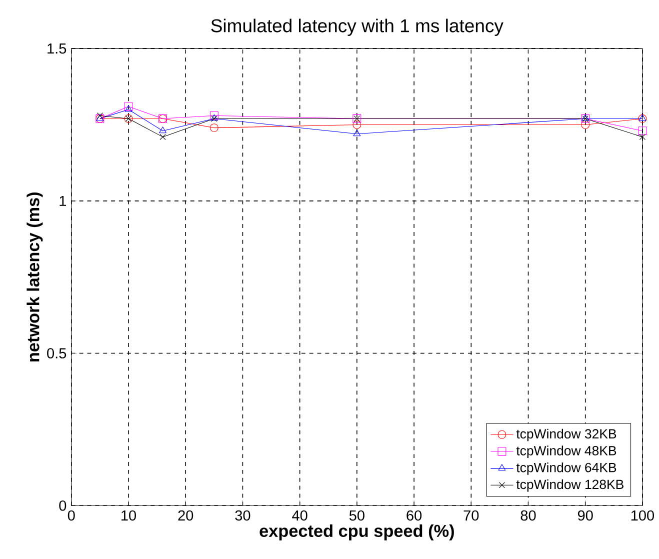 The image size is (659, 559). Describe the element at coordinates (56, 353) in the screenshot. I see `y-tick-label: 0.5` at that location.